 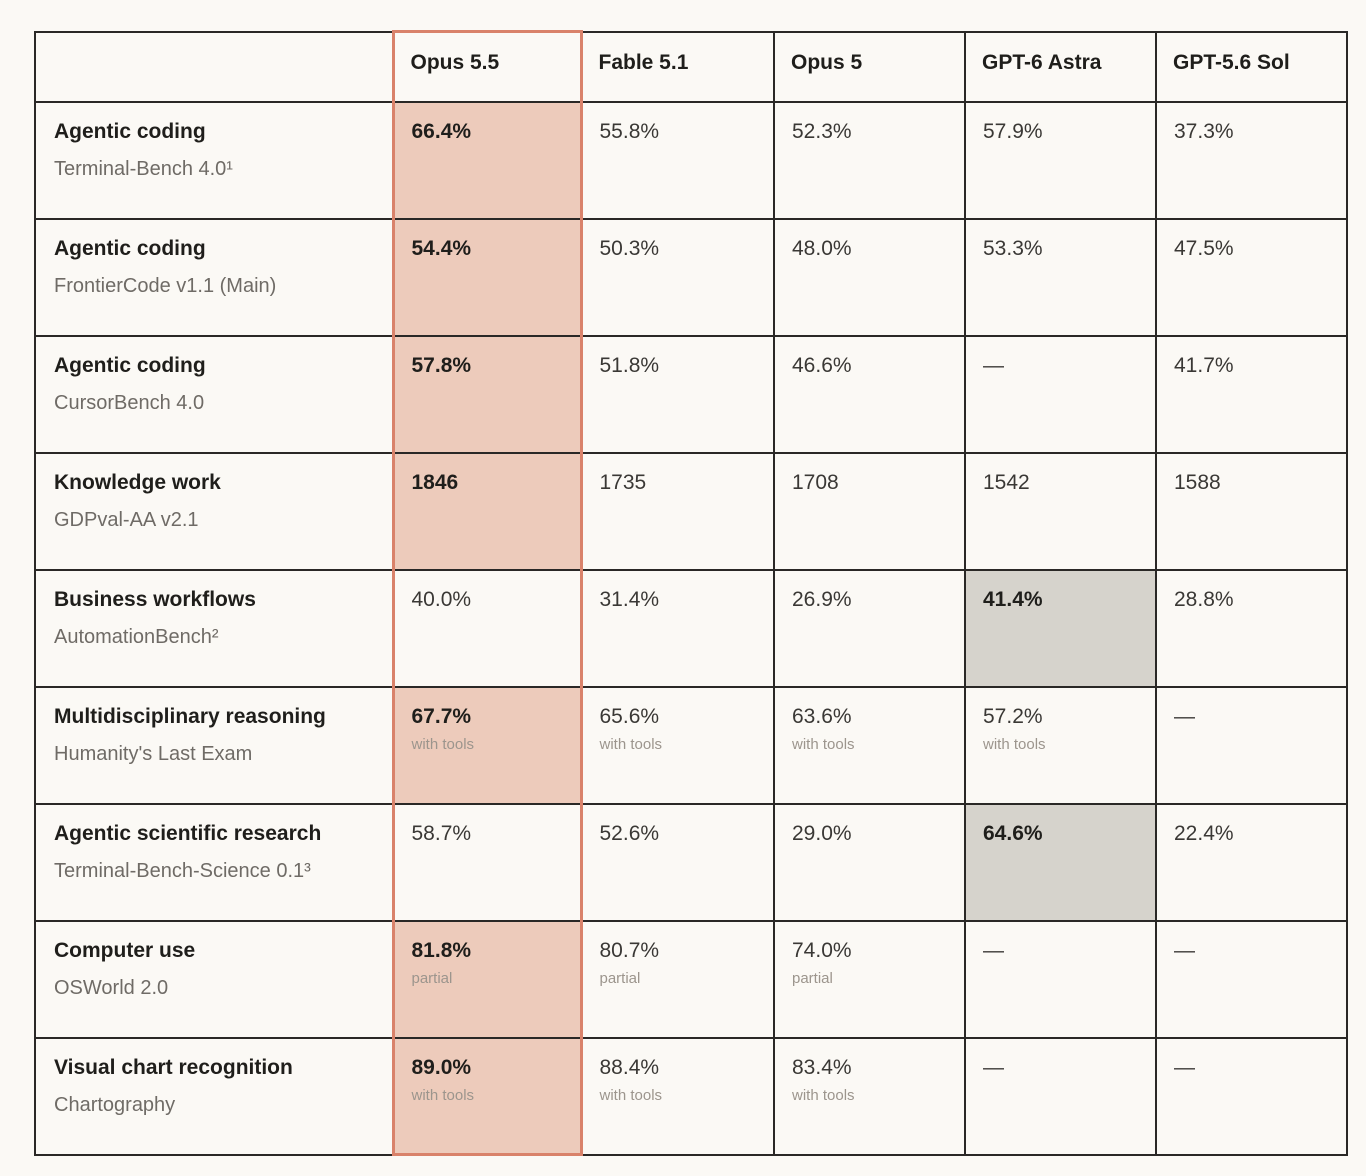 What do you see at coordinates (869, 160) in the screenshot?
I see `score-cell: 52.3%` at bounding box center [869, 160].